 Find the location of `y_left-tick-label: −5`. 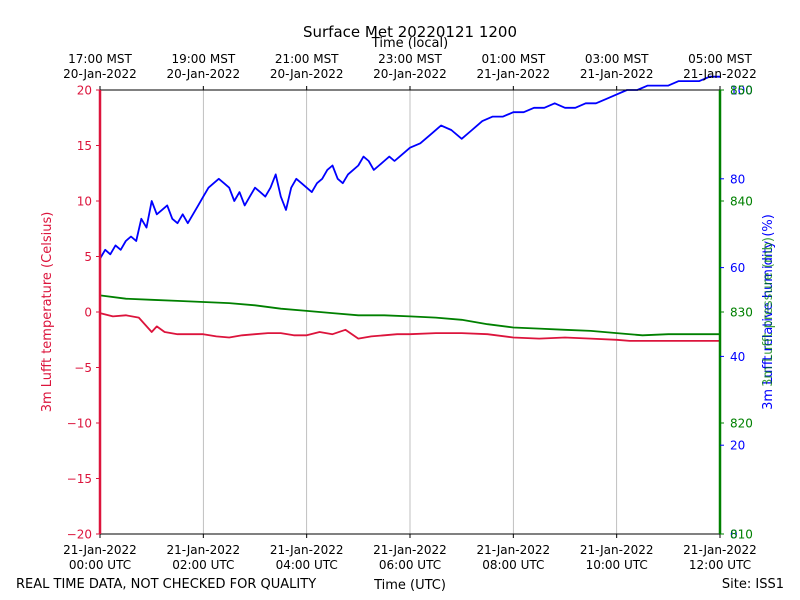

y_left-tick-label: −5 is located at coordinates (83, 368).